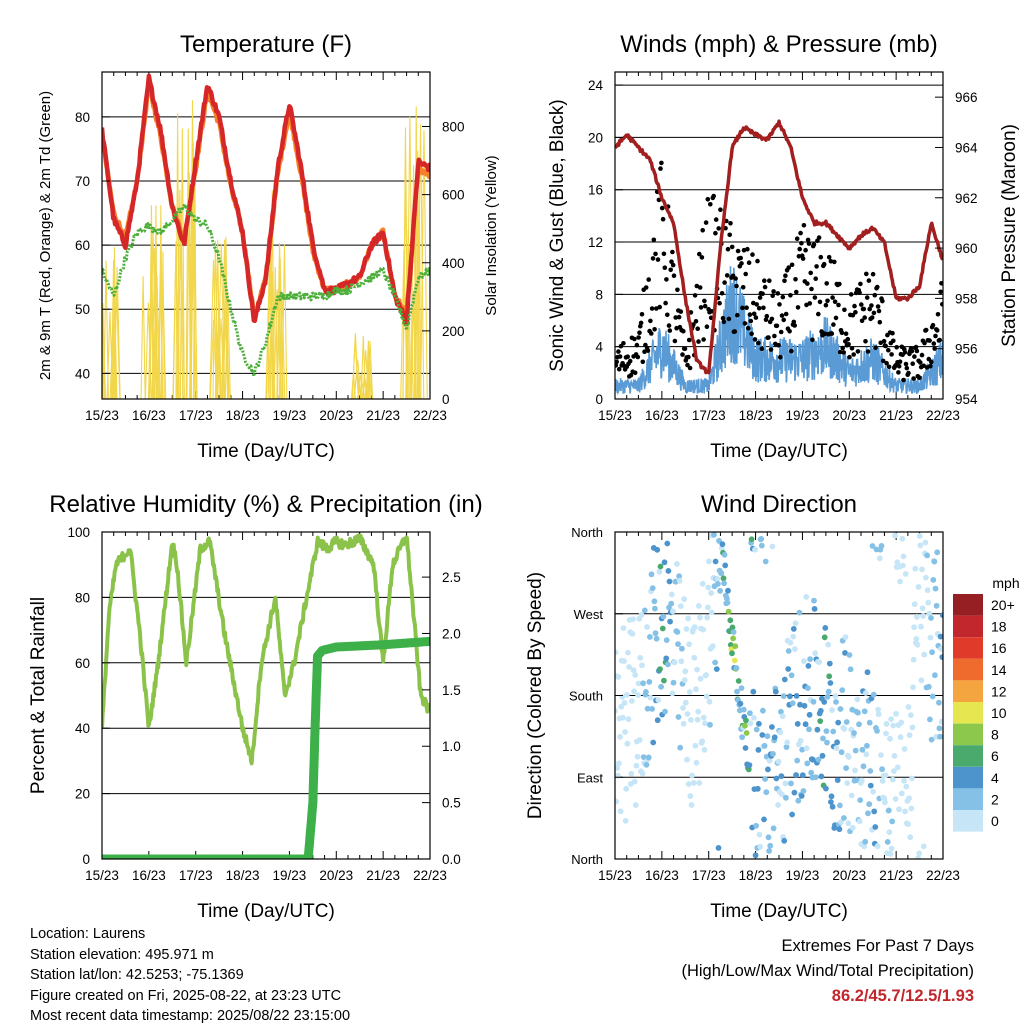 The height and width of the screenshot is (1027, 1024). Describe the element at coordinates (1009, 235) in the screenshot. I see `winds-ylabel-right: Station Pressure (Maroon)` at that location.